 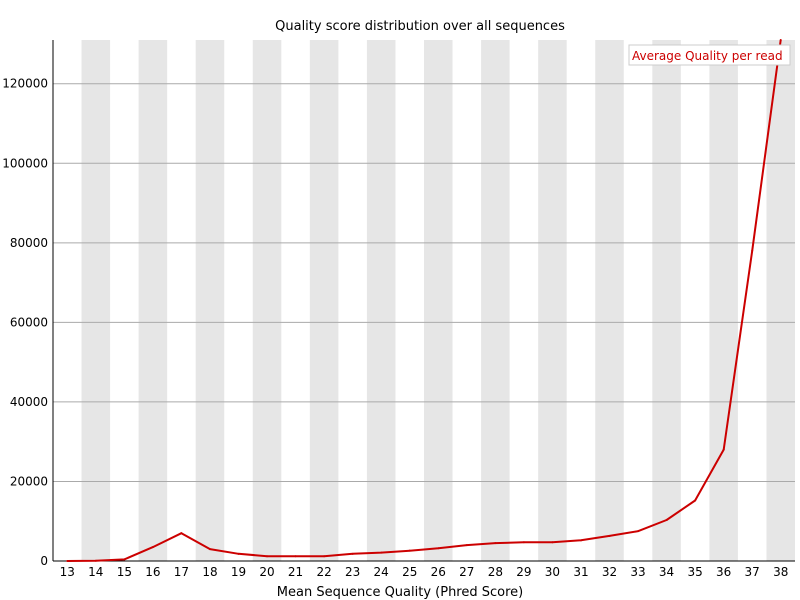 I want to click on x-tick-label-32: 32, so click(x=609, y=572).